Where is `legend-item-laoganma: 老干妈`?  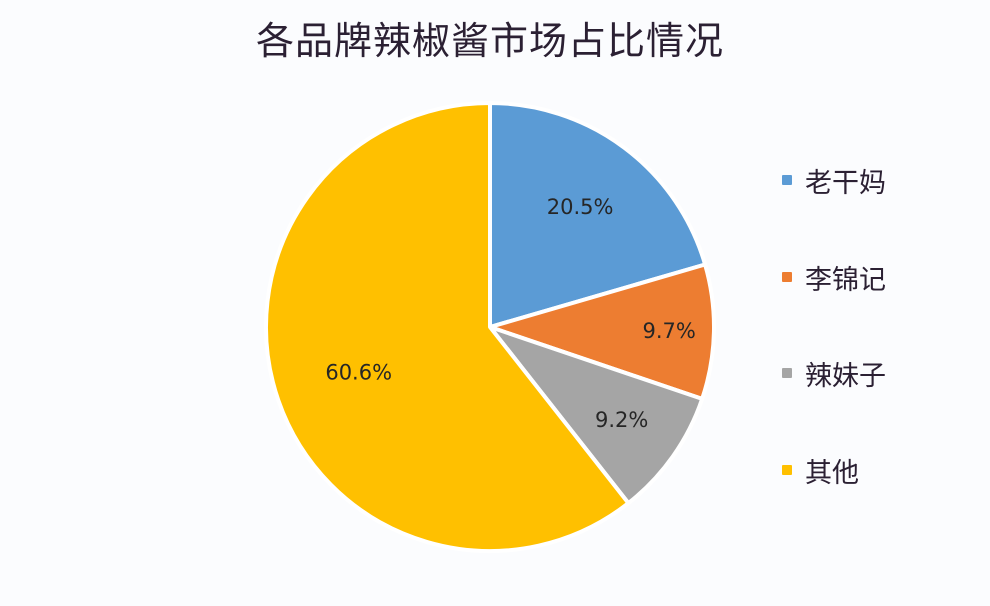
legend-item-laoganma: 老干妈 is located at coordinates (834, 180).